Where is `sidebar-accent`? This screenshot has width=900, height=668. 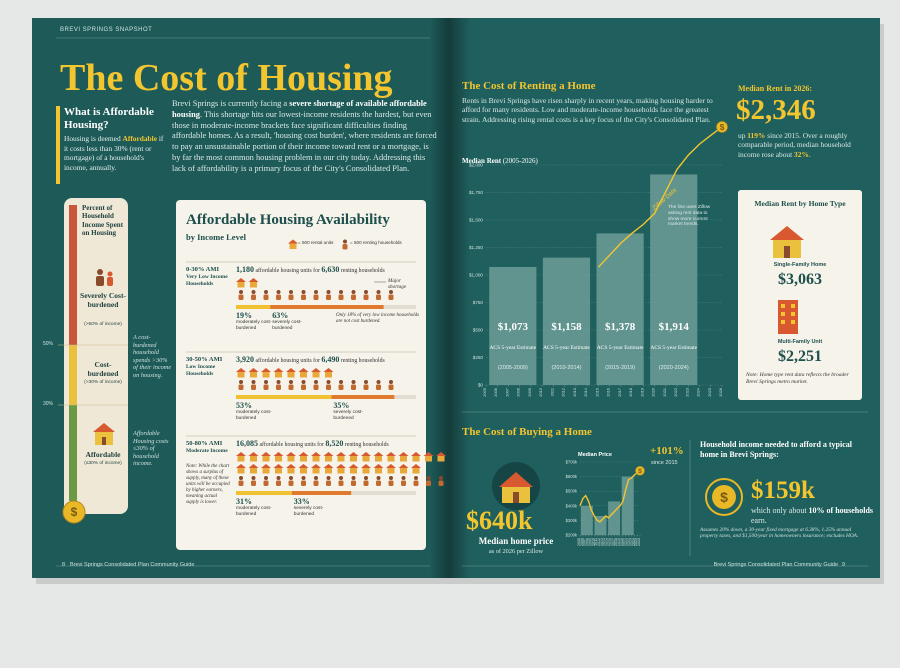
sidebar-accent is located at coordinates (58, 145).